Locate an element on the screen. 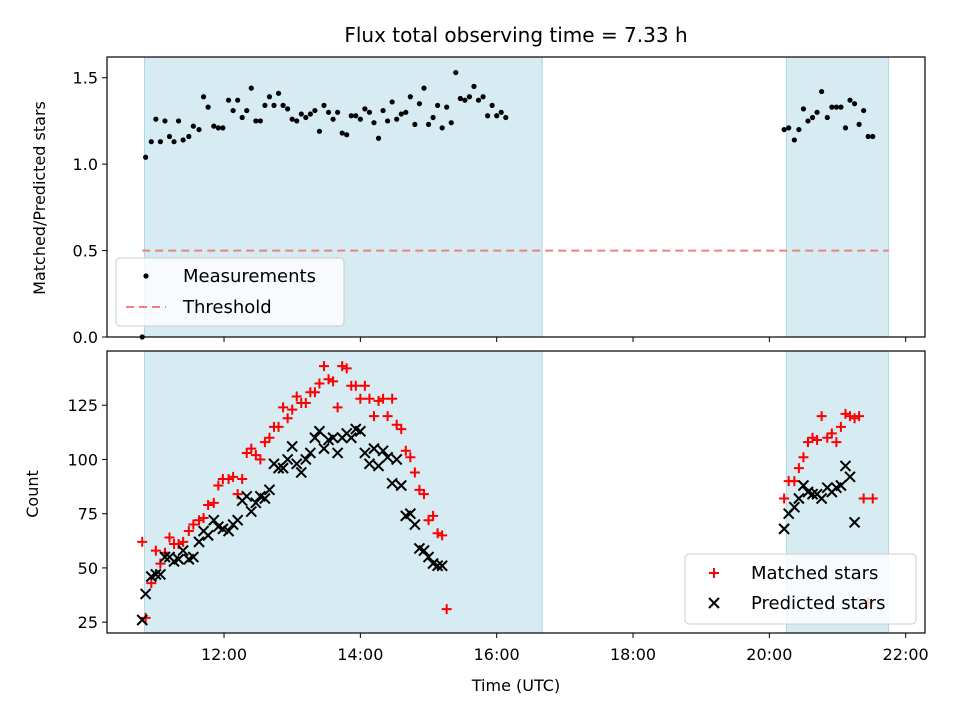 The width and height of the screenshot is (960, 720). bottom-legend: Matched stars Predicted stars is located at coordinates (800, 589).